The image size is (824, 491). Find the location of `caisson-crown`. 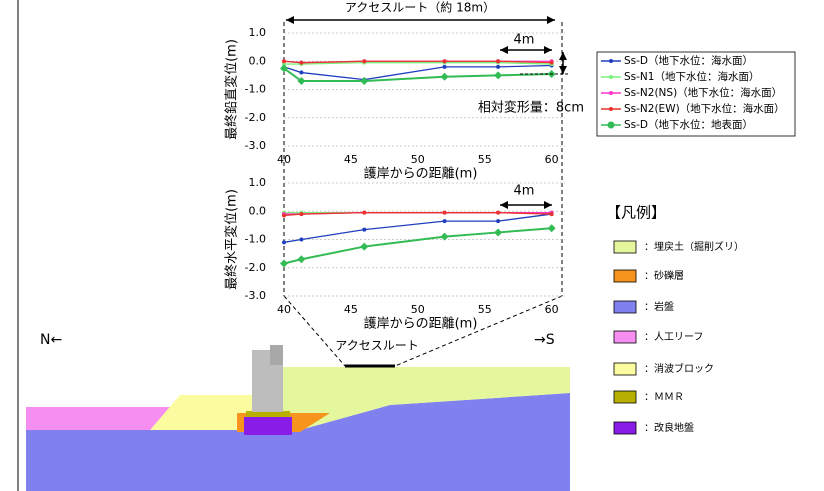

caisson-crown is located at coordinates (276, 355).